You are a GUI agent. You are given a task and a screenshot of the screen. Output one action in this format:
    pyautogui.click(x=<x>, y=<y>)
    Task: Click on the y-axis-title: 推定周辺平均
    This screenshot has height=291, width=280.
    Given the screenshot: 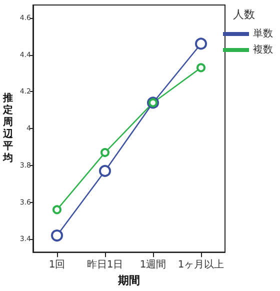 What is the action you would take?
    pyautogui.click(x=8, y=128)
    